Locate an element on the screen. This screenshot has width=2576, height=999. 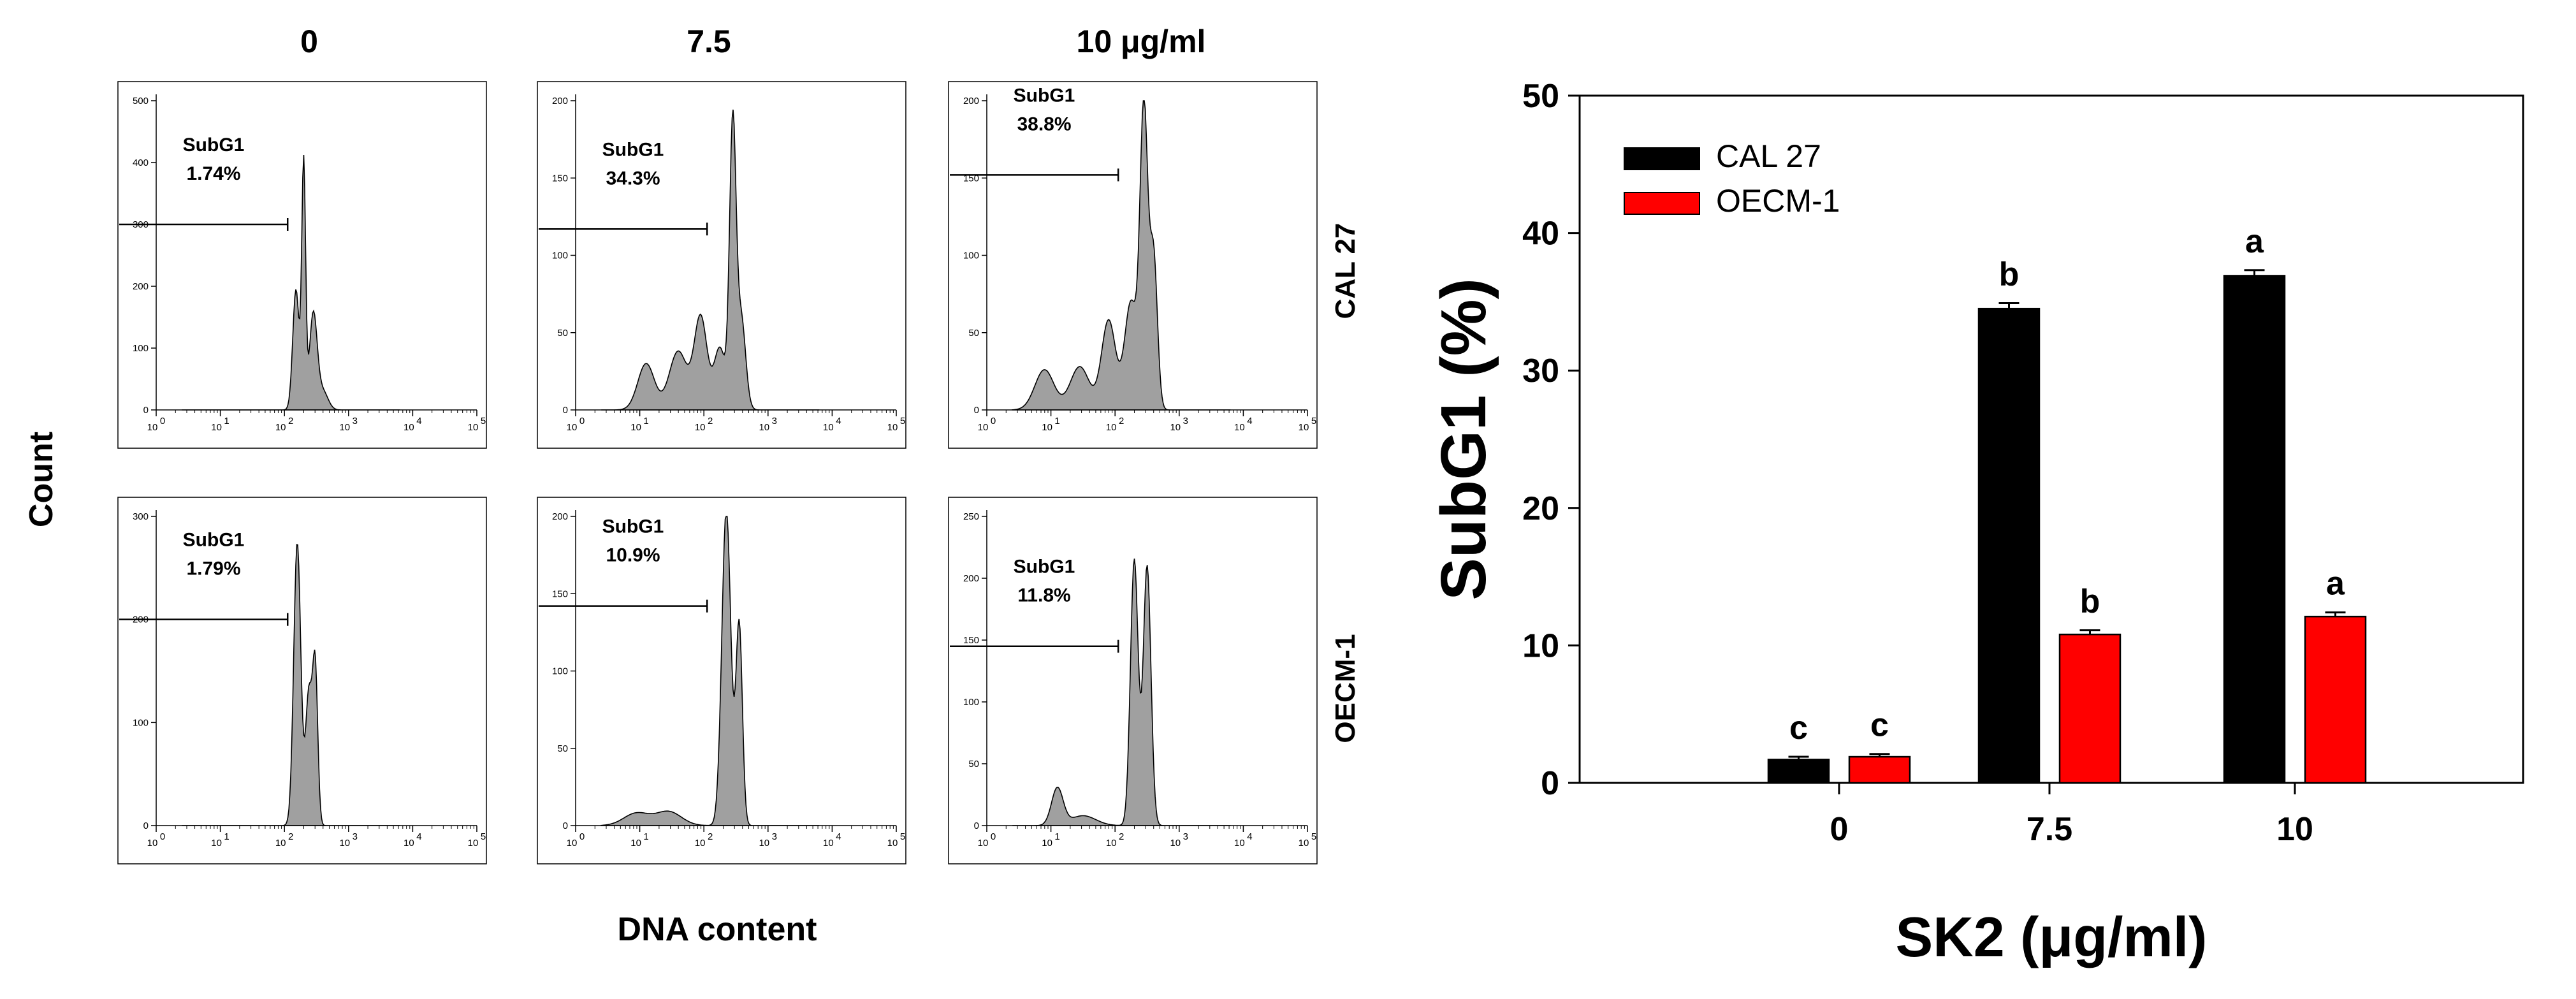
flow-x-axis-label: DNA content is located at coordinates (717, 929).